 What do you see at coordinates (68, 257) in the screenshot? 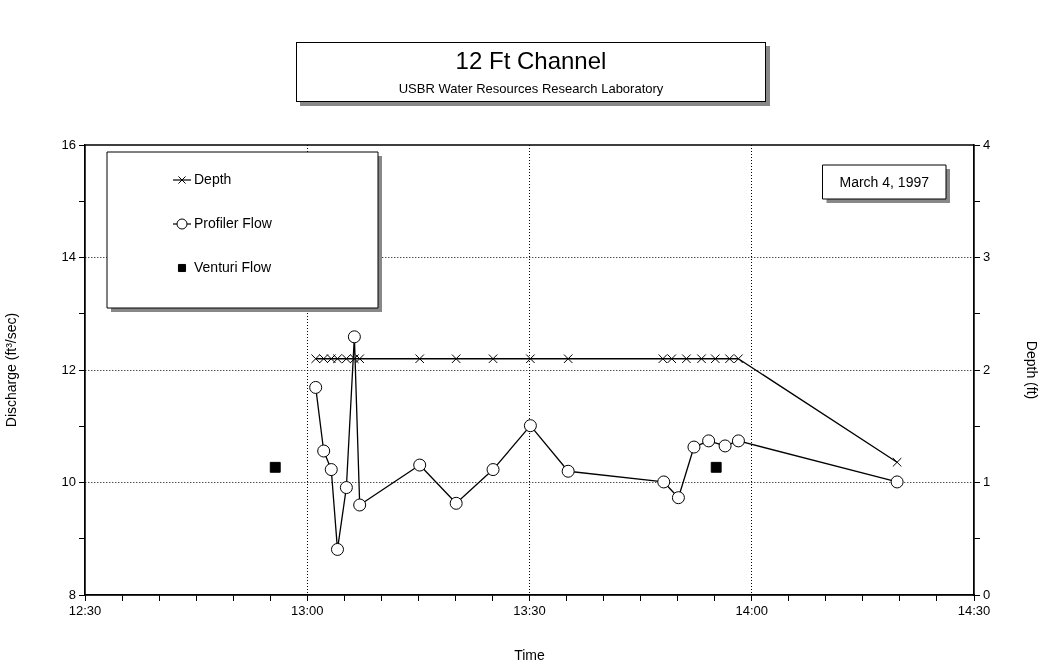
I see `y-tick-label: 14` at bounding box center [68, 257].